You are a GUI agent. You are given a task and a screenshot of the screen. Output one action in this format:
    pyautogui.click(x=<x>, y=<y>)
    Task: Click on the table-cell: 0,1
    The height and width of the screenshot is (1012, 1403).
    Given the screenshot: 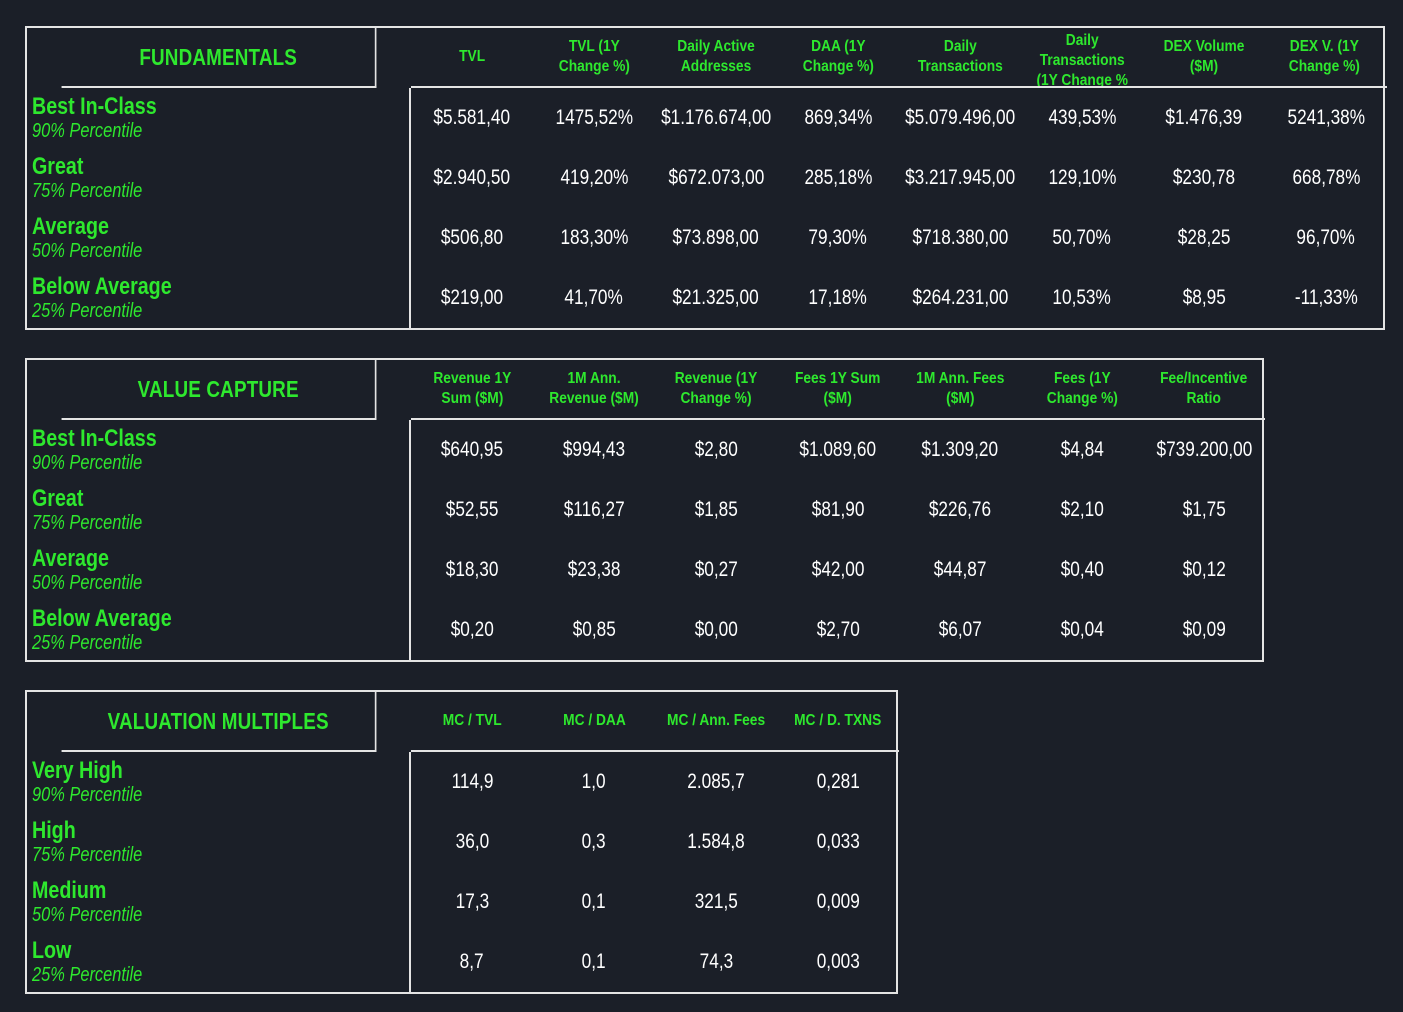 What is the action you would take?
    pyautogui.click(x=594, y=962)
    